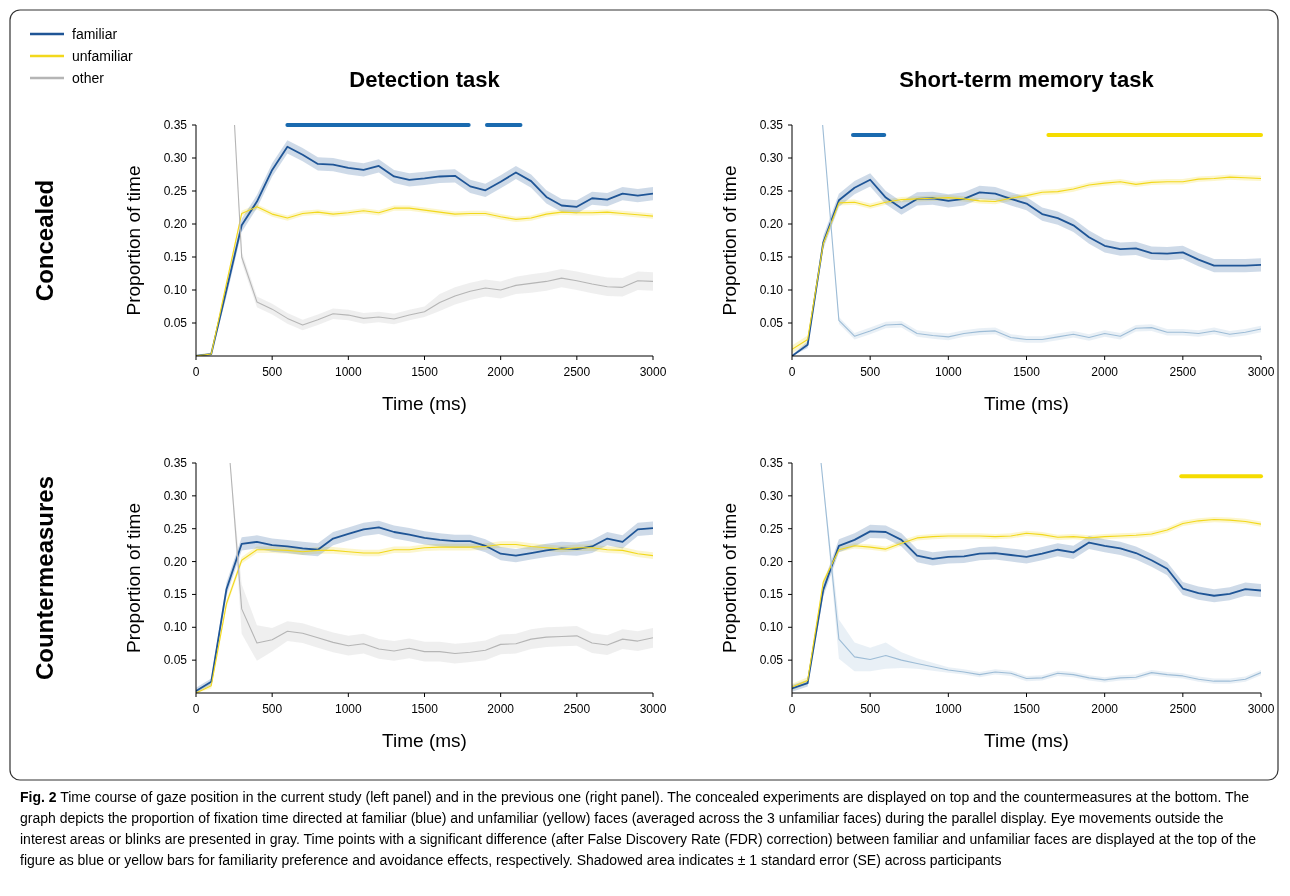 The height and width of the screenshot is (896, 1290). What do you see at coordinates (103, 56) in the screenshot?
I see `legend-label: unfamiliar` at bounding box center [103, 56].